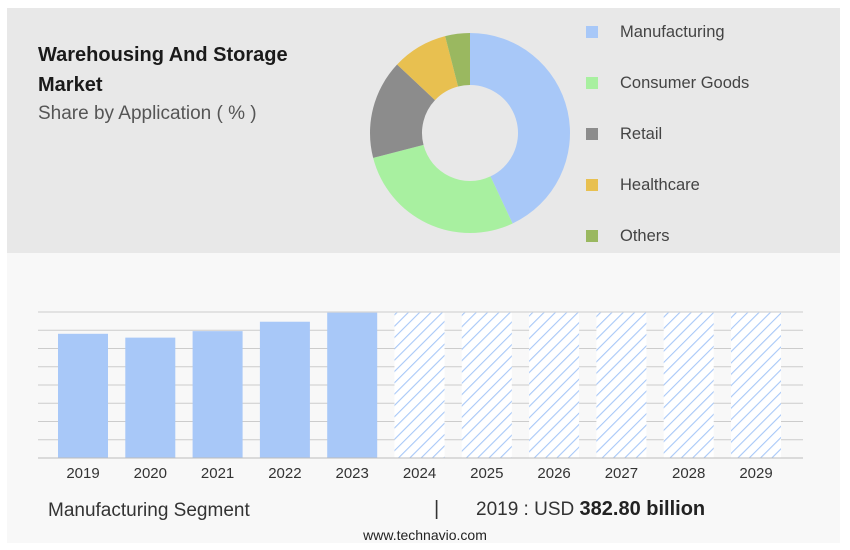  I want to click on x-tick-label-2026: 2026, so click(553, 473).